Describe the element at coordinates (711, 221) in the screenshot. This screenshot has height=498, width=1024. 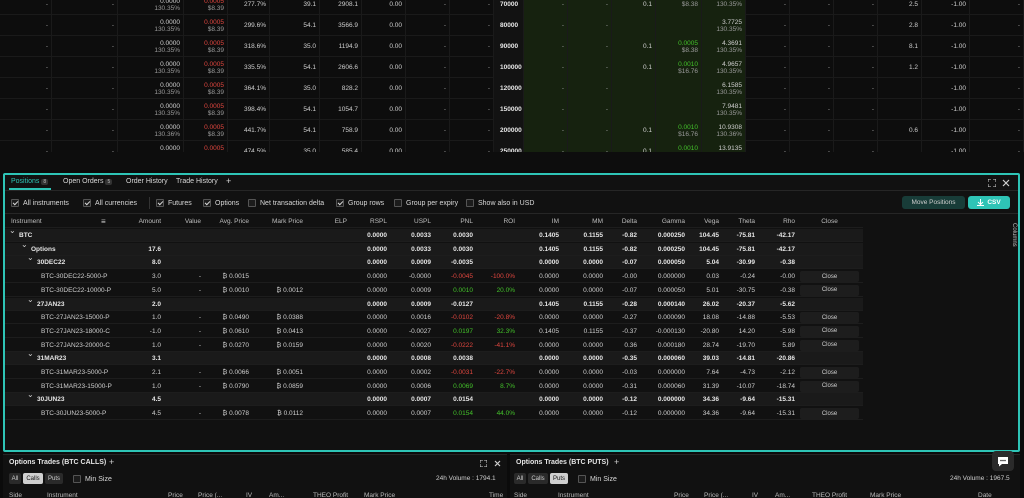
I see `column-header: Vega` at that location.